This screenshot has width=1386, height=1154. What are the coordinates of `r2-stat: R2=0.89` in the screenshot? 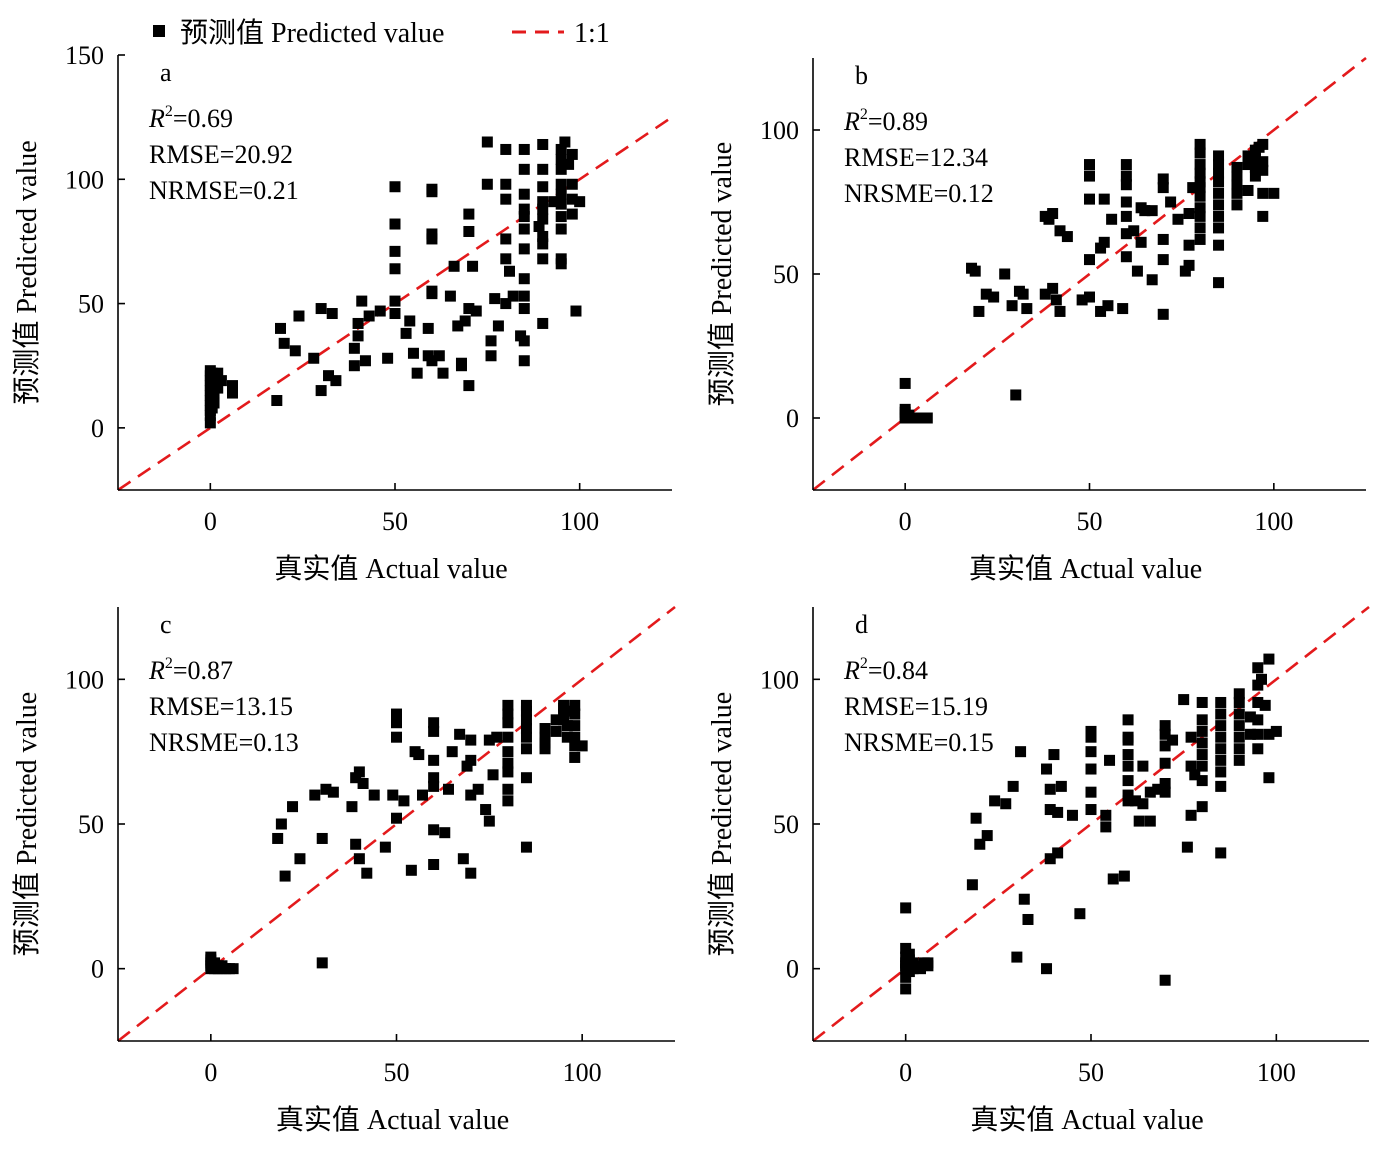 It's located at (885, 121).